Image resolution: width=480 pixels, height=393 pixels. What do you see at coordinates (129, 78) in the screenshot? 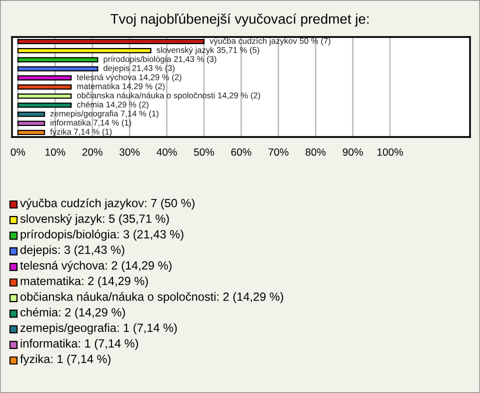
I see `data-label: telesná výchova 14,29 % (2)` at bounding box center [129, 78].